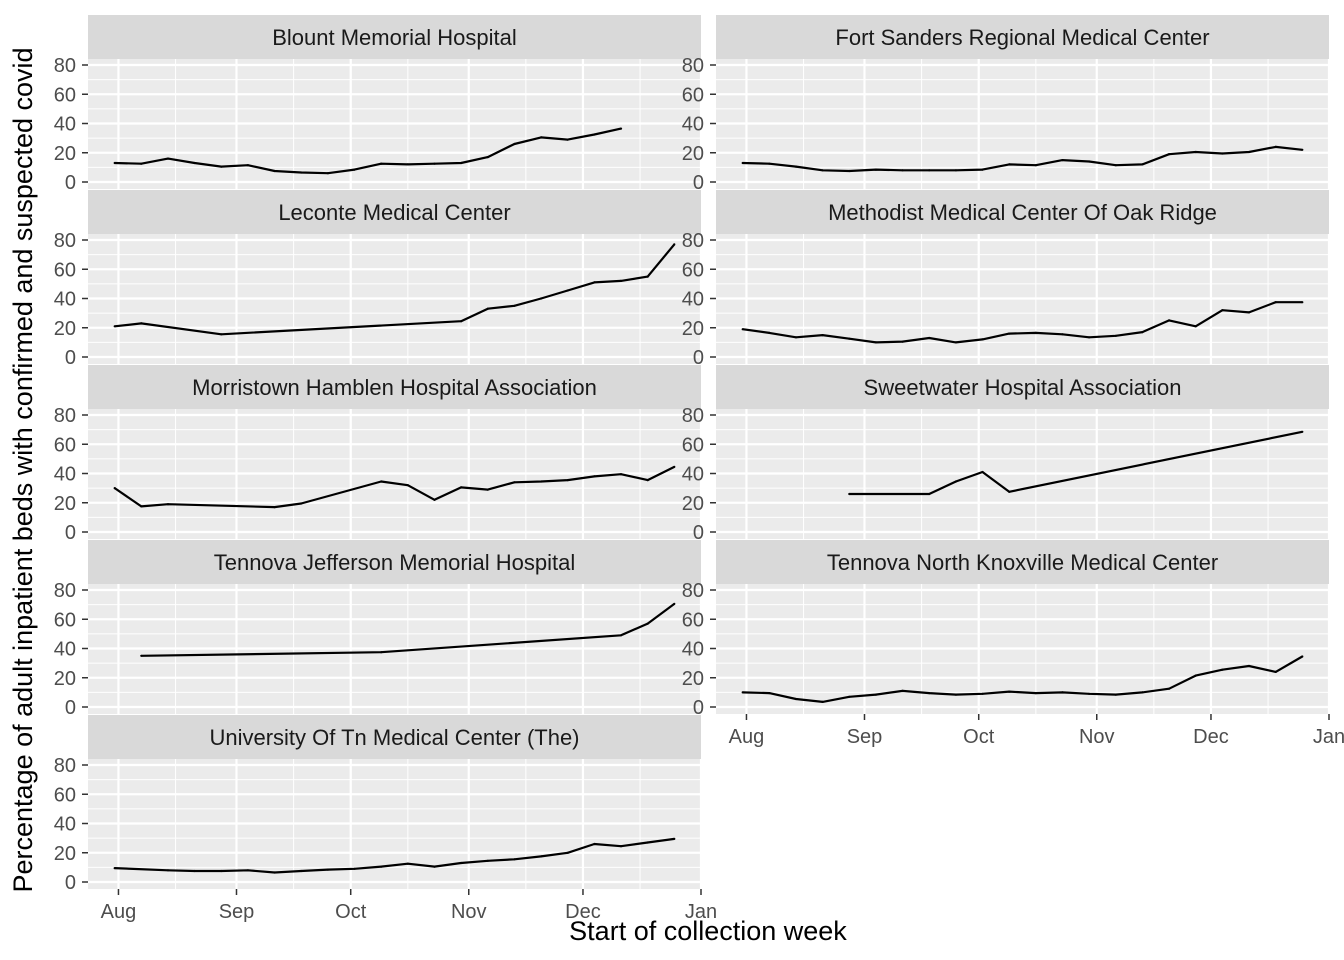  What do you see at coordinates (1022, 562) in the screenshot?
I see `strip-label: Tennova North Knoxville Medical Center` at bounding box center [1022, 562].